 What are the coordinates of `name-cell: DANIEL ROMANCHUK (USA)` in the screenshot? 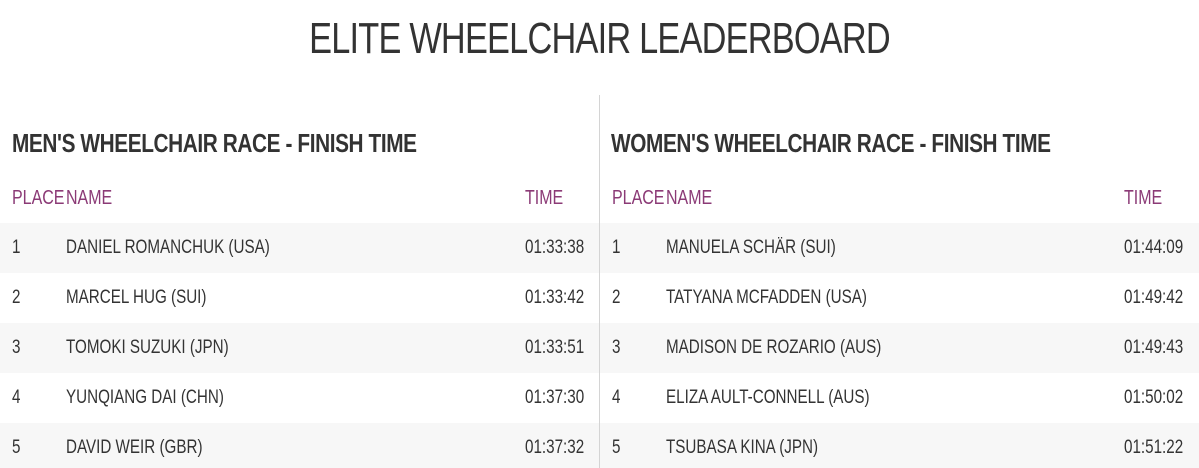 It's located at (168, 247).